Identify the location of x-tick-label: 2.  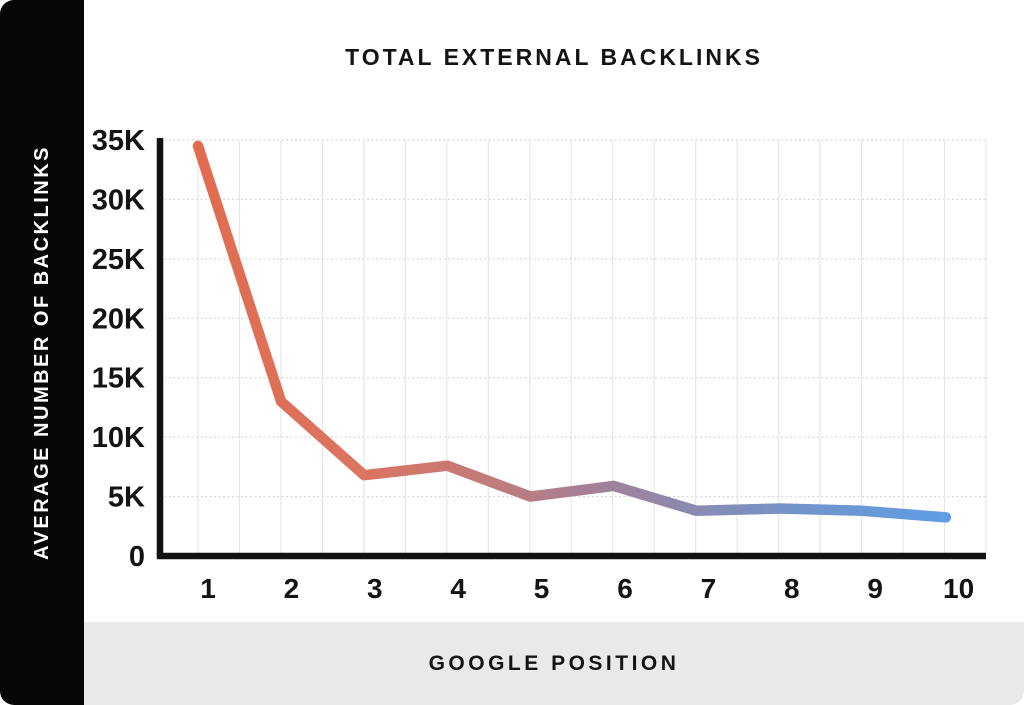
(292, 588).